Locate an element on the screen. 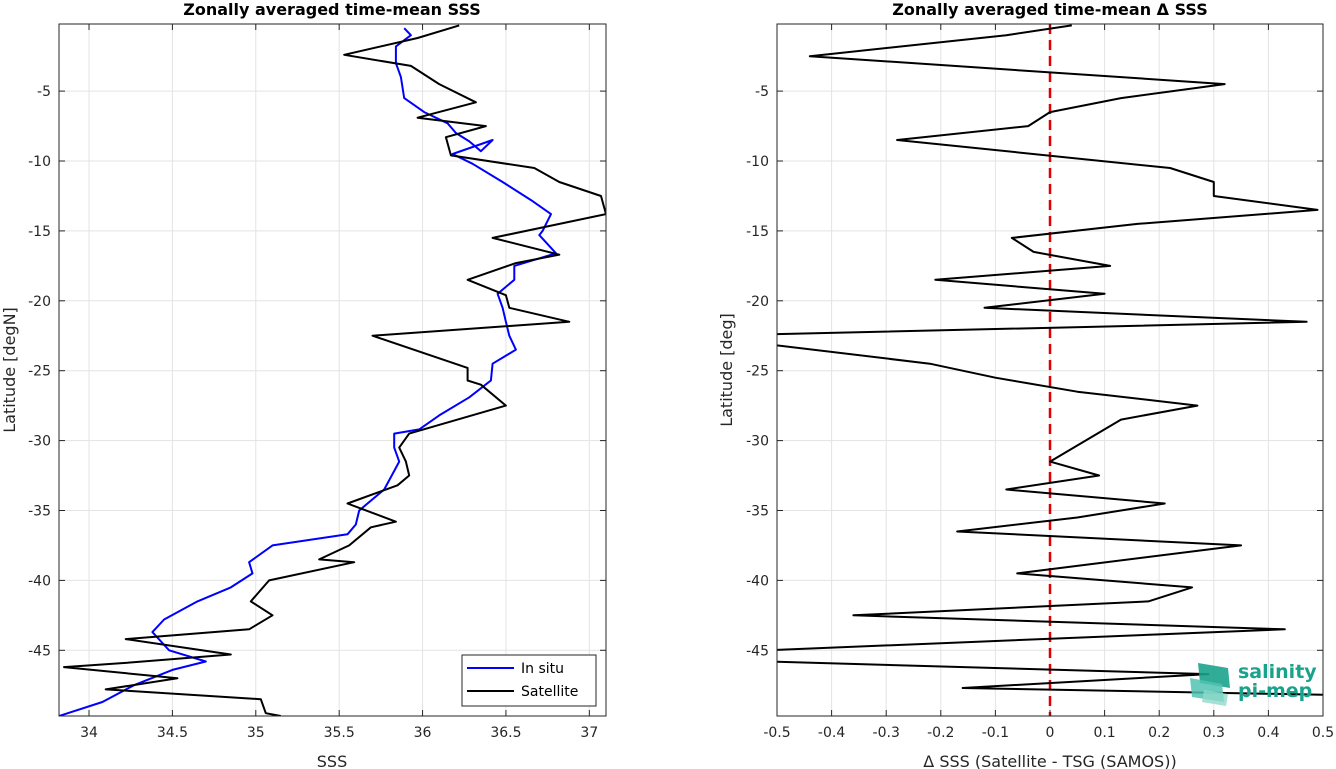 The width and height of the screenshot is (1336, 769). right-x-tick-label: 0.2 is located at coordinates (1159, 733).